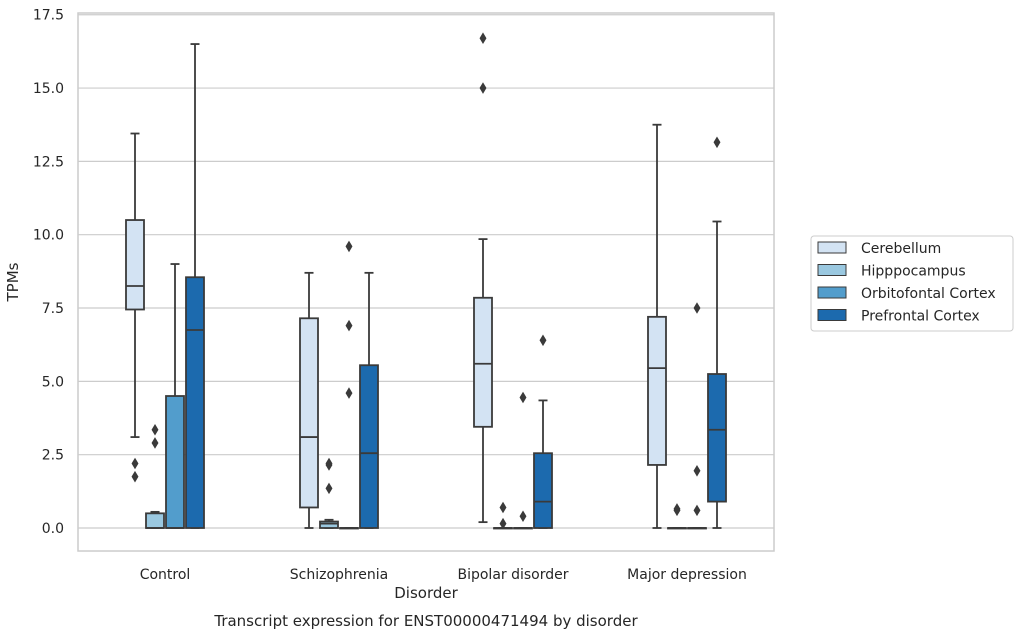  What do you see at coordinates (928, 294) in the screenshot?
I see `legend-label: Orbitofontal Cortex` at bounding box center [928, 294].